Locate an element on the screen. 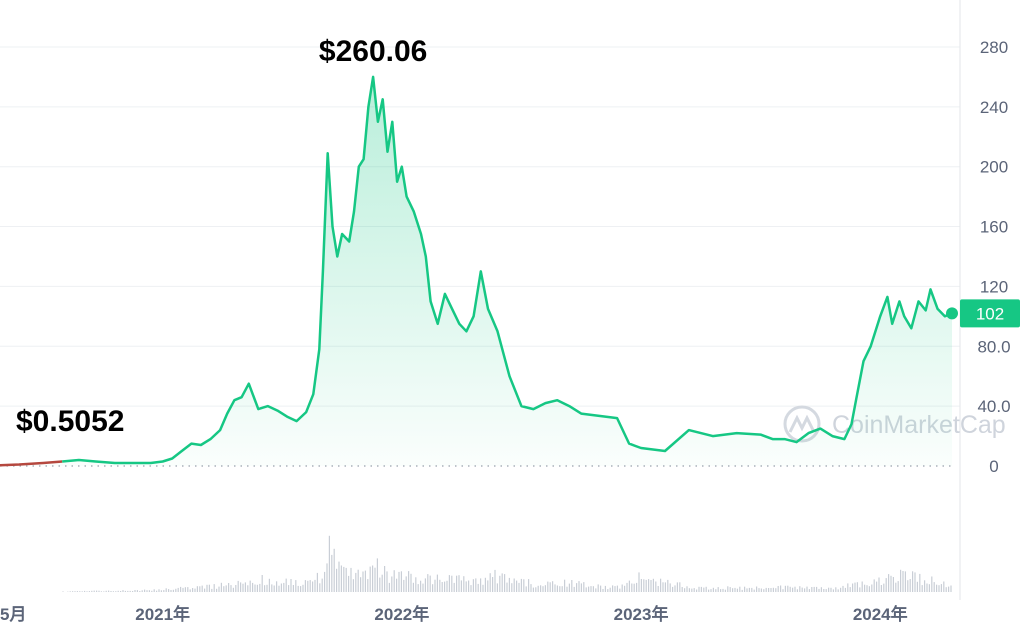  y-tick-label: 80.0 is located at coordinates (993, 346).